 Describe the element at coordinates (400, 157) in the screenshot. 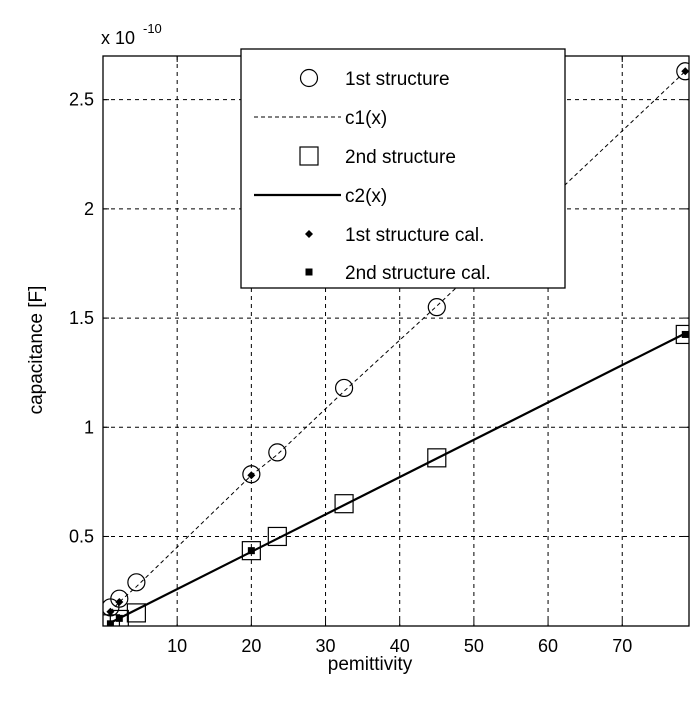

I see `legend-label-2nd-structure: 2nd structure` at that location.